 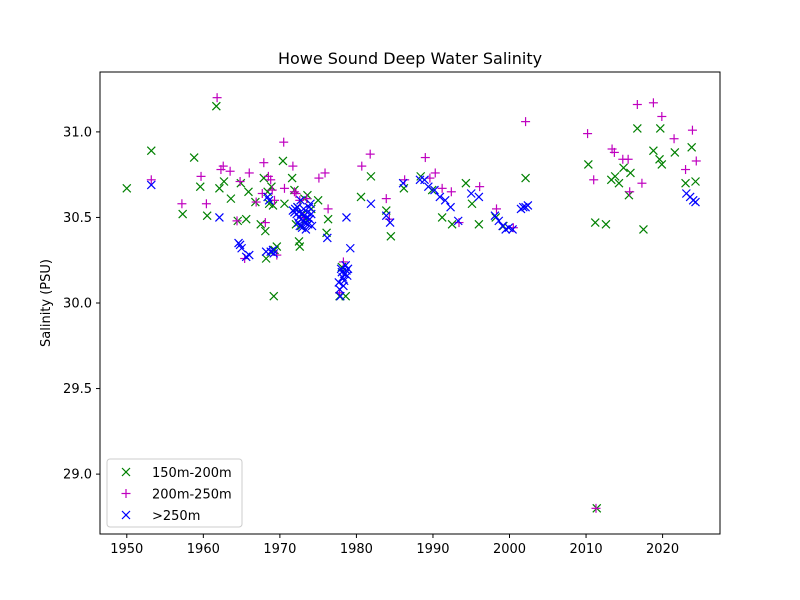 What do you see at coordinates (192, 495) in the screenshot?
I see `legend-label: 200m-250m` at bounding box center [192, 495].